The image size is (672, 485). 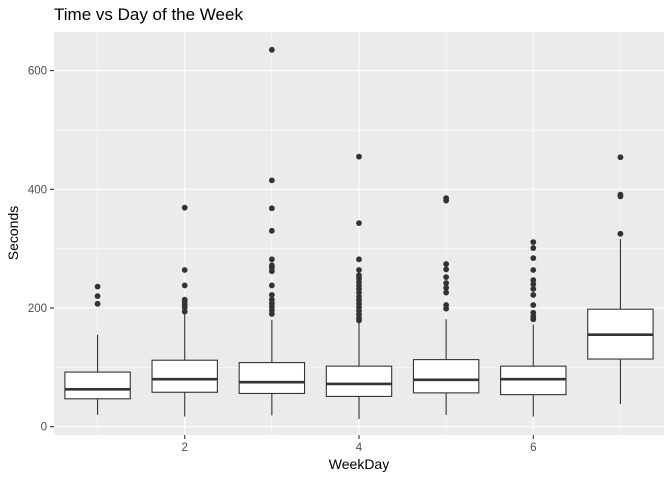 I want to click on y-tick-label: 0, so click(x=44, y=428).